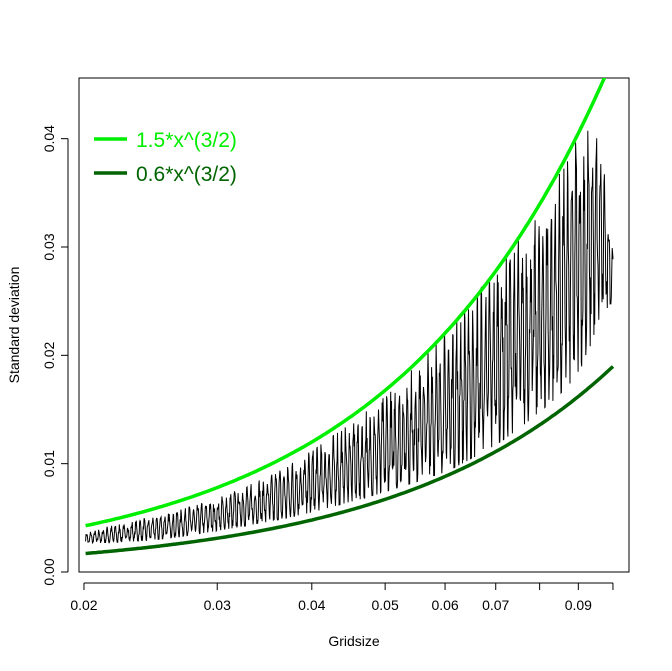 This screenshot has height=671, width=672. Describe the element at coordinates (49, 138) in the screenshot. I see `y-tick-label: 0.04` at that location.